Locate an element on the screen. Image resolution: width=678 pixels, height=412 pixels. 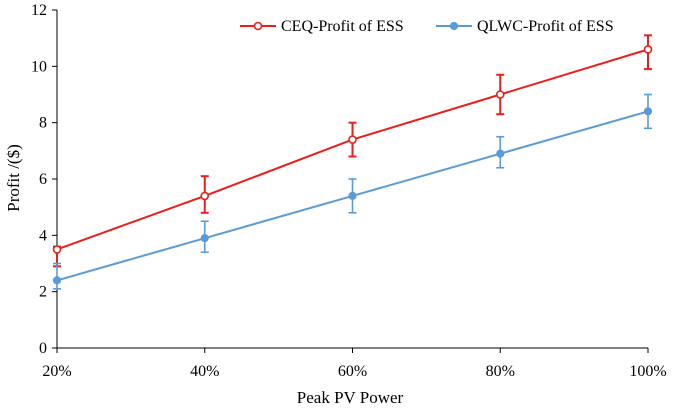
x-tick-label: 40% is located at coordinates (204, 371).